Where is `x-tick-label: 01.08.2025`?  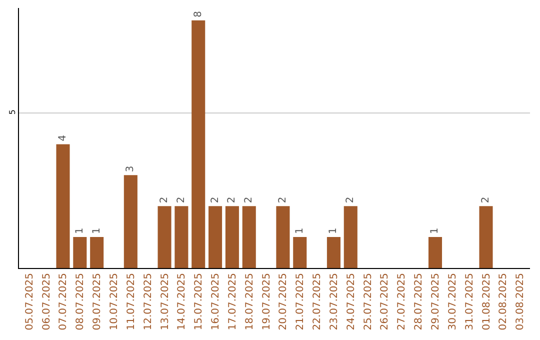
x-tick-label: 01.08.2025 is located at coordinates (486, 301).